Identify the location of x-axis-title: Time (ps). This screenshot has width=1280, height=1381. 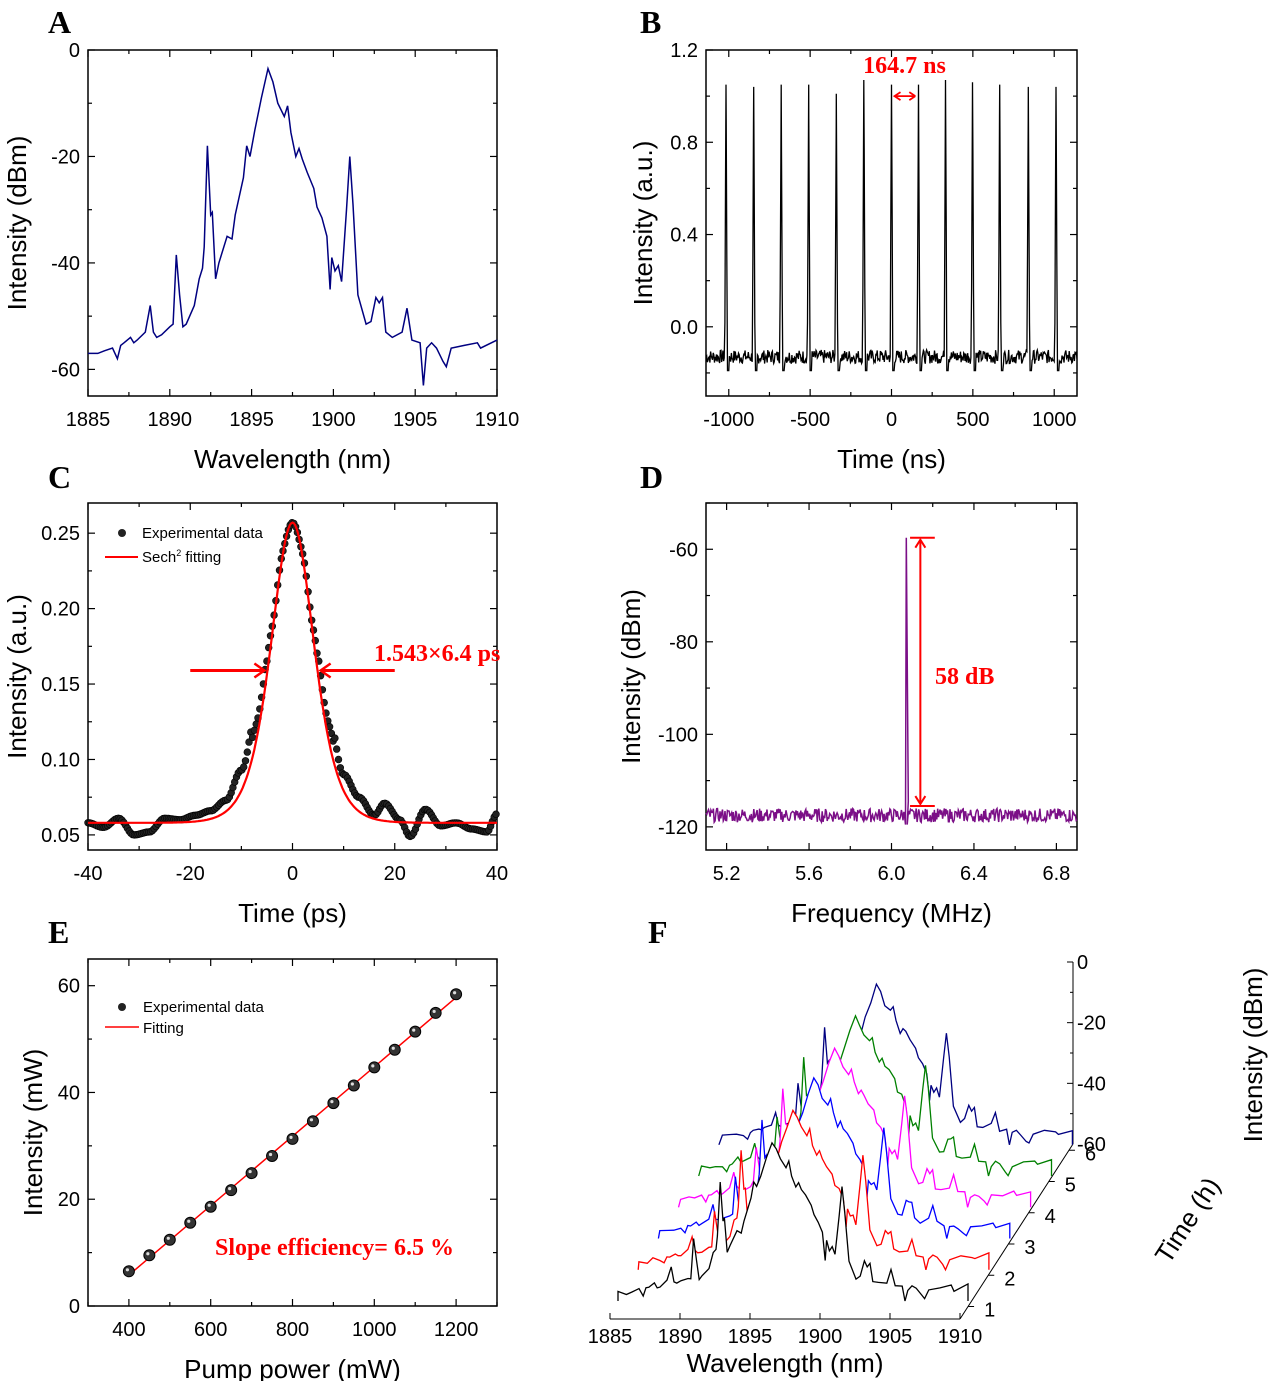
(292, 913).